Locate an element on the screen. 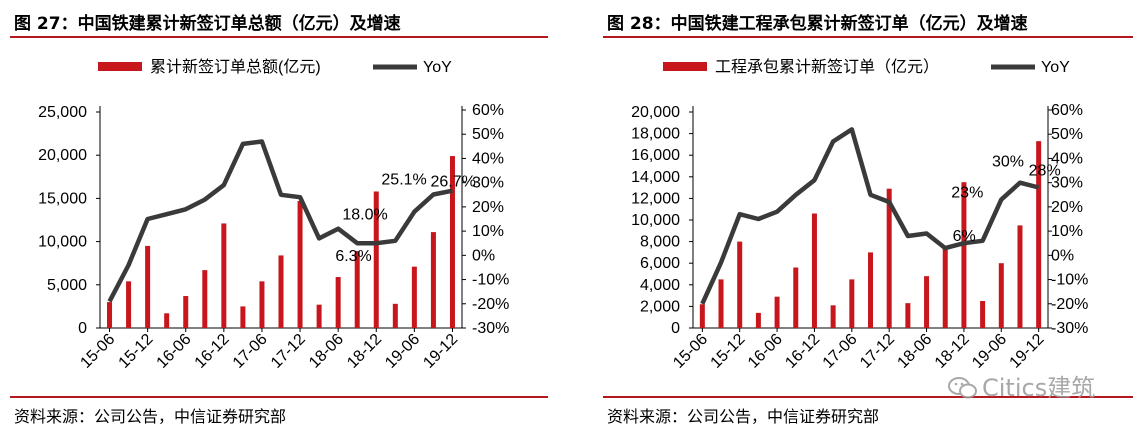 Image resolution: width=1145 pixels, height=435 pixels. left-tick-label: 2,000 is located at coordinates (660, 306).